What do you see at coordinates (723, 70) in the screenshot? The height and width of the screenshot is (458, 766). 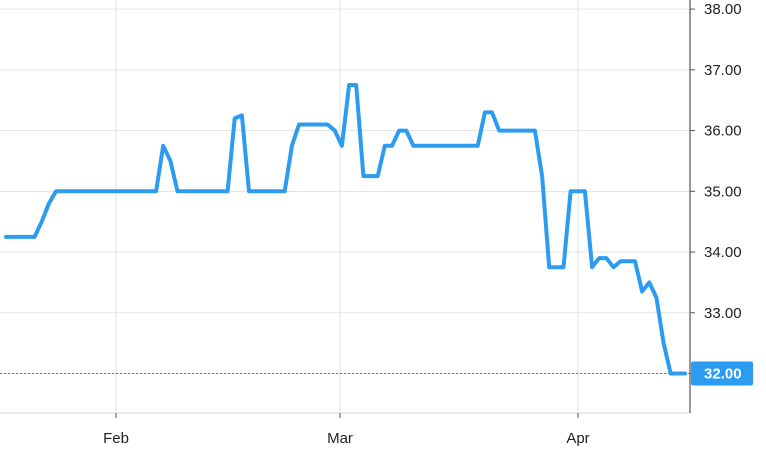 I see `y-tick-label: 37.00` at bounding box center [723, 70].